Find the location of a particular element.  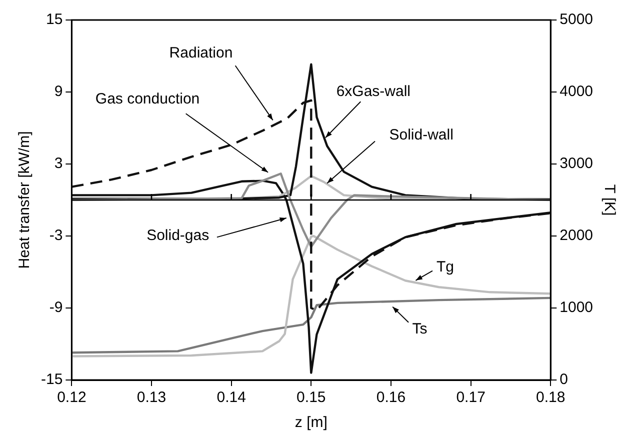

x-tick-label: 0.13 is located at coordinates (151, 397).